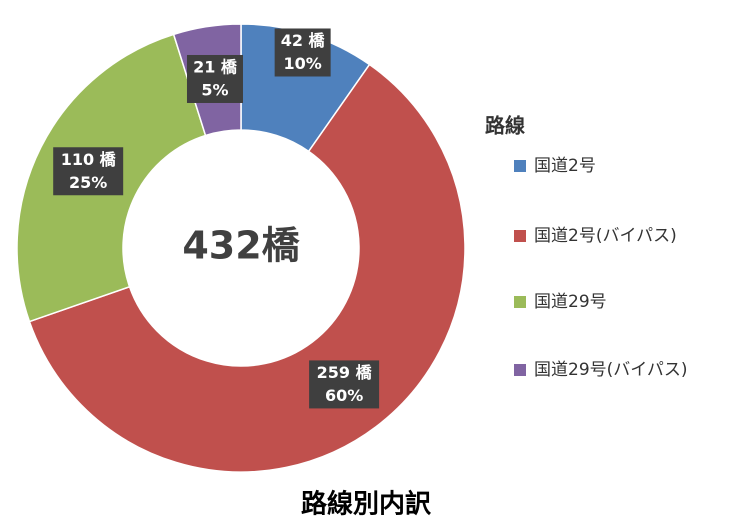  I want to click on legend-label: 国道2号(バイパス), so click(605, 236).